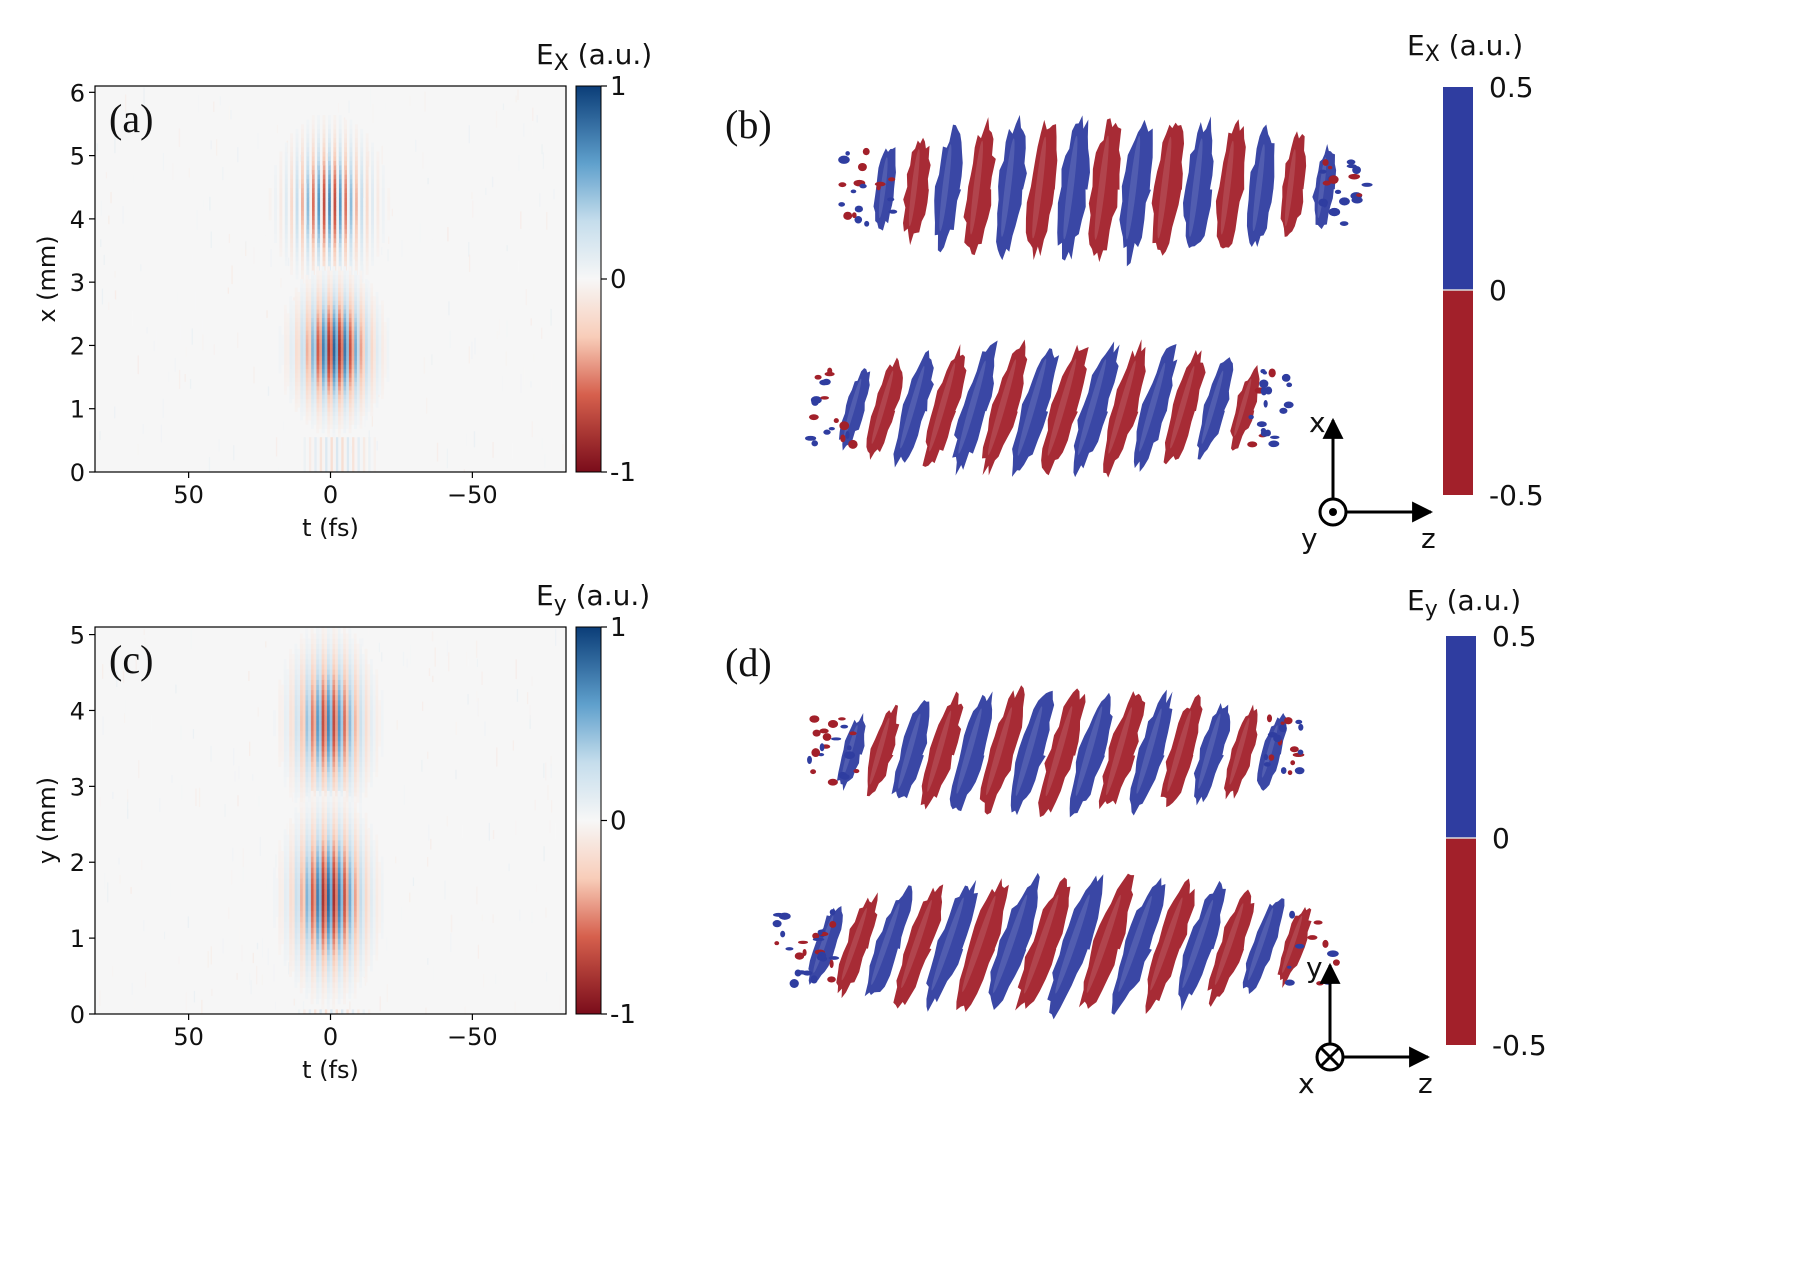 The image size is (1799, 1283). I want to click on slab-highlight, so click(1092, 407).